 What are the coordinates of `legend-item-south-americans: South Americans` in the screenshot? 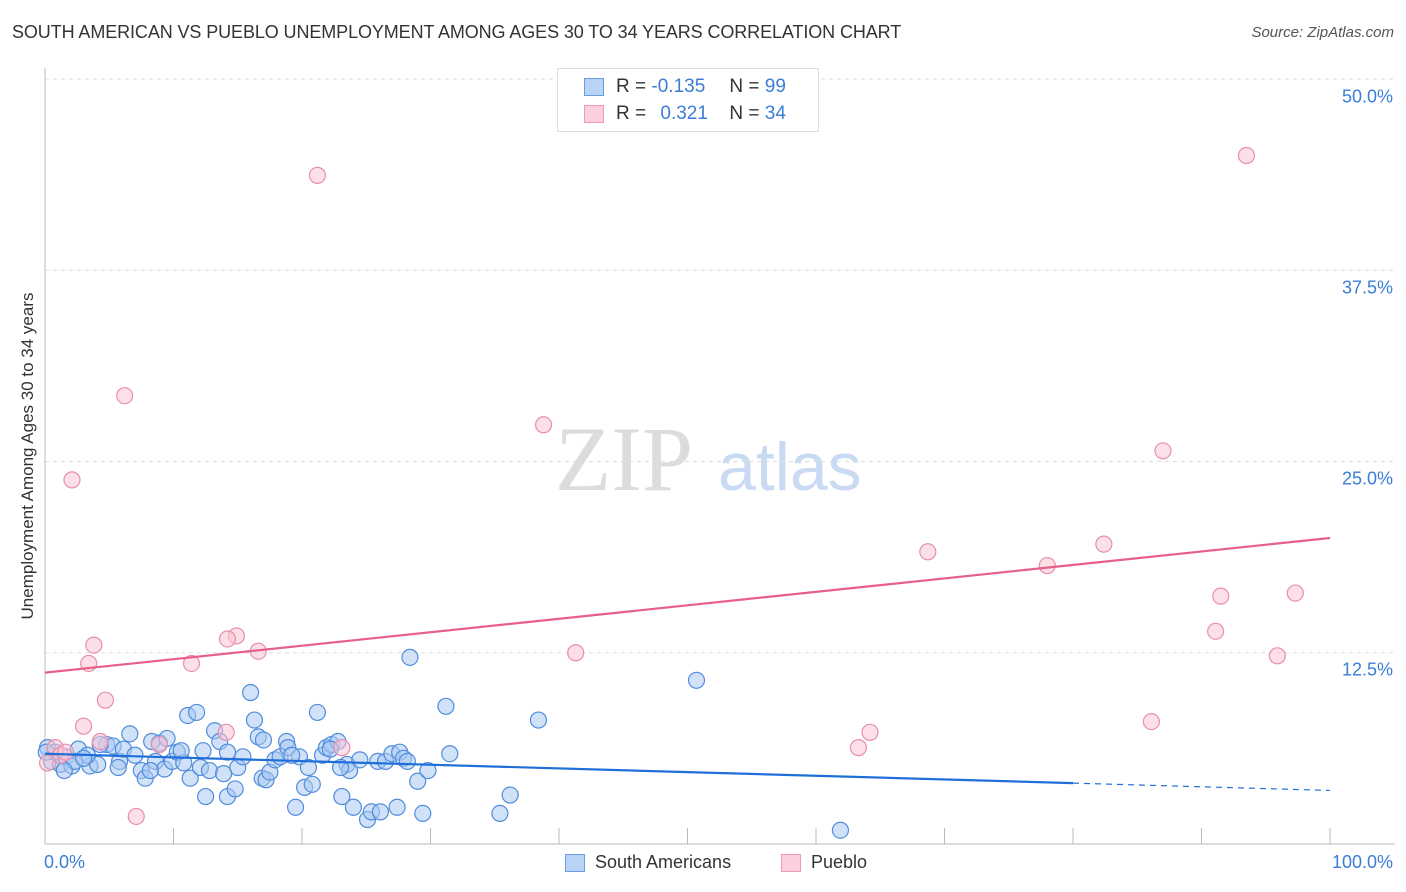 It's located at (648, 862).